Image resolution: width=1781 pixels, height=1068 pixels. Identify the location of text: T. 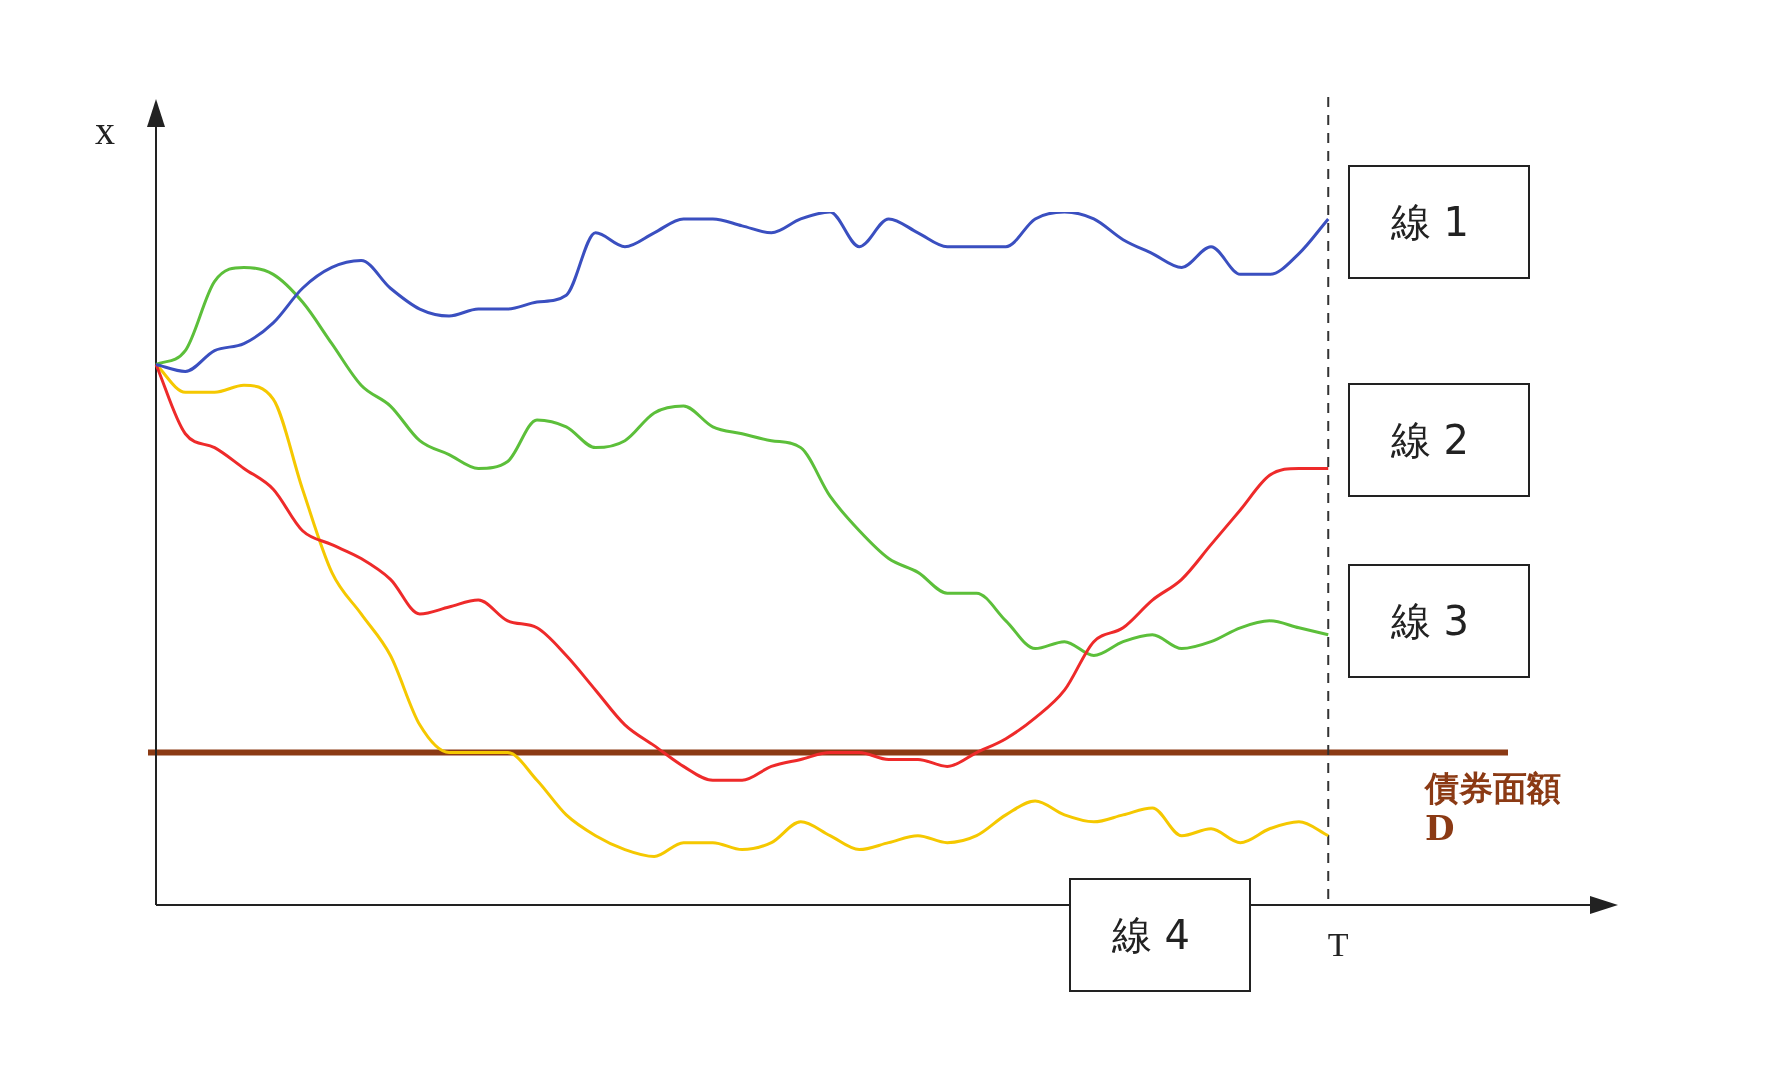
(1338, 944).